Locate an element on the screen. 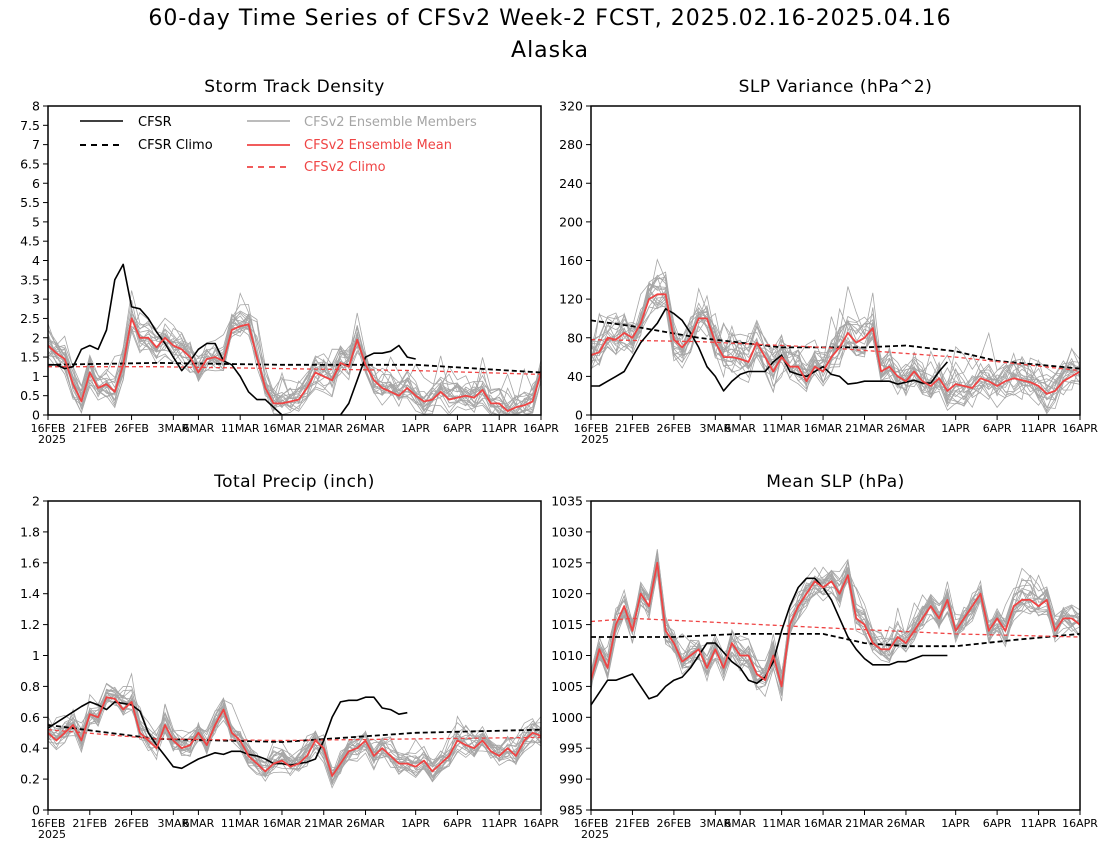 The width and height of the screenshot is (1100, 850). y-tick-label: 3 is located at coordinates (36, 299).